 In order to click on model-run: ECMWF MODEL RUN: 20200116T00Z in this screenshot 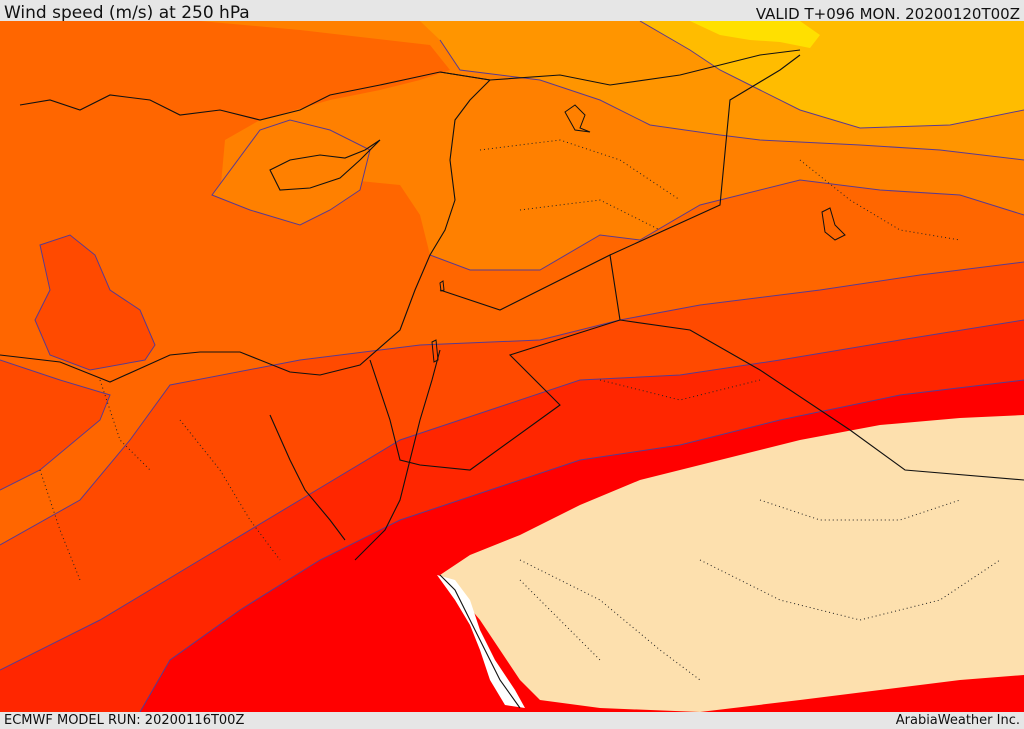, I will do `click(124, 720)`.